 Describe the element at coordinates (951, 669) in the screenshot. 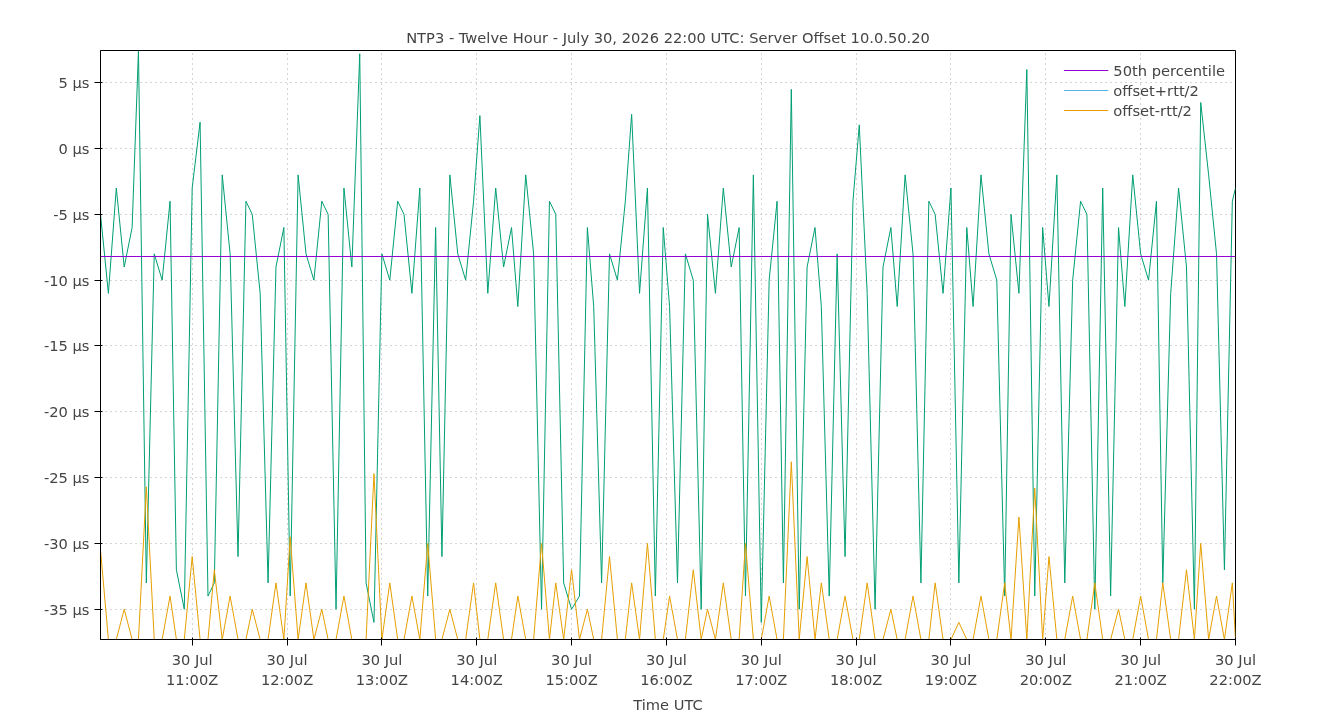

I see `x-tick-label: 30 Jul 19:00Z` at that location.